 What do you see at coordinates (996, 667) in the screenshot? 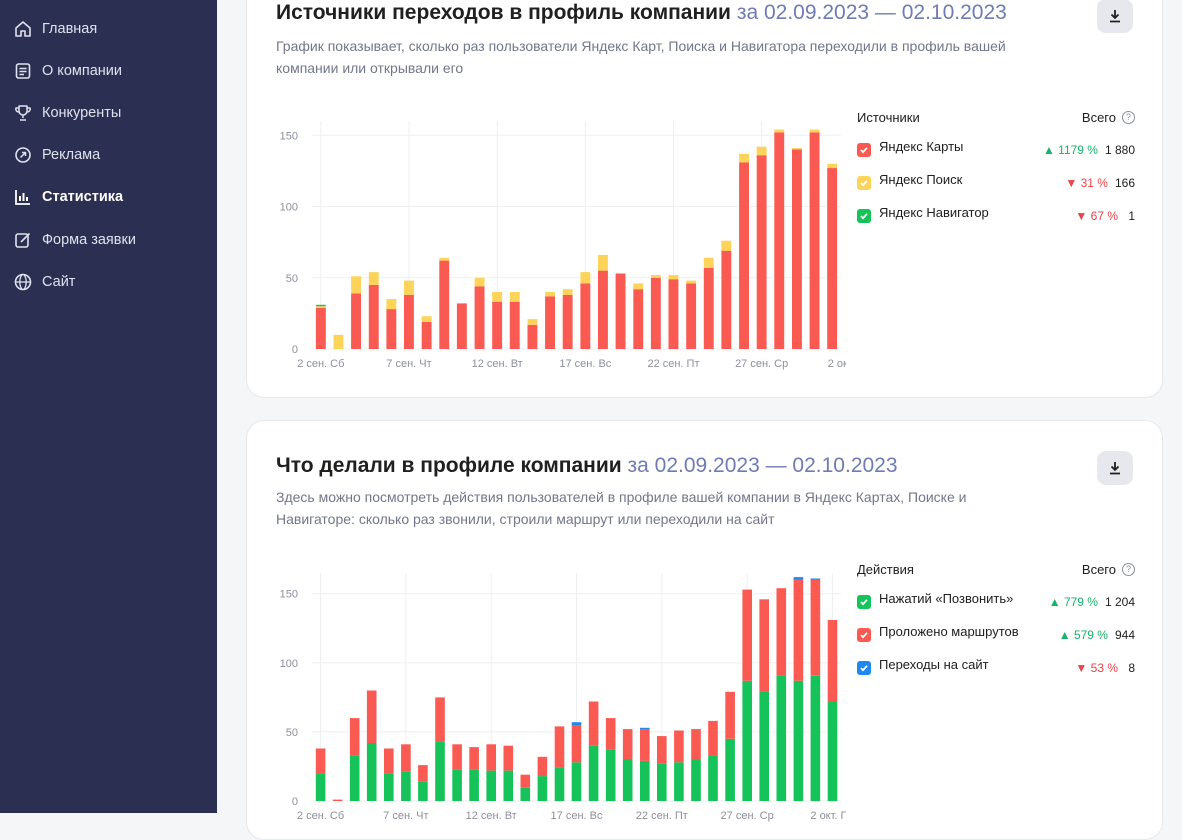
I see `legend-item-site-visits: Переходы на сайт ▼ 53 % 8` at bounding box center [996, 667].